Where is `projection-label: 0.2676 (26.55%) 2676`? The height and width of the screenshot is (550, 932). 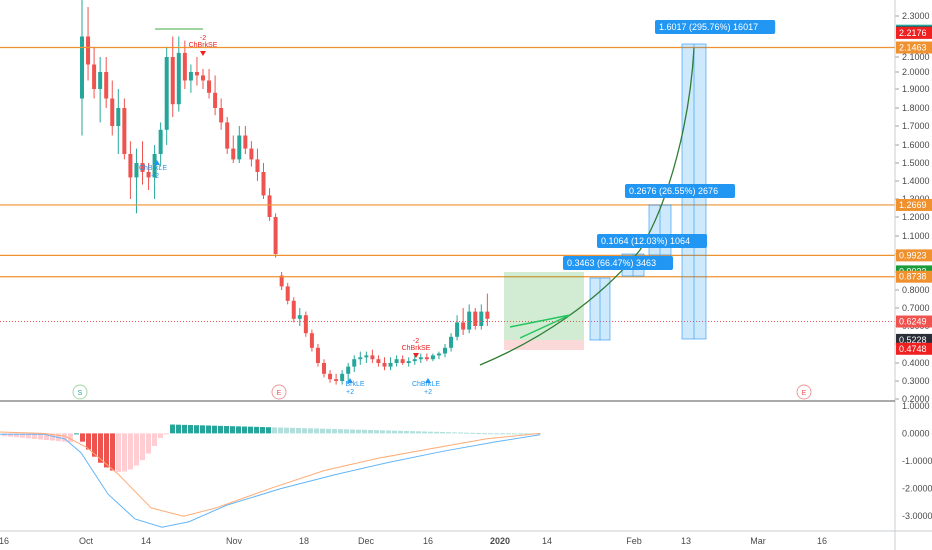 projection-label: 0.2676 (26.55%) 2676 is located at coordinates (673, 191).